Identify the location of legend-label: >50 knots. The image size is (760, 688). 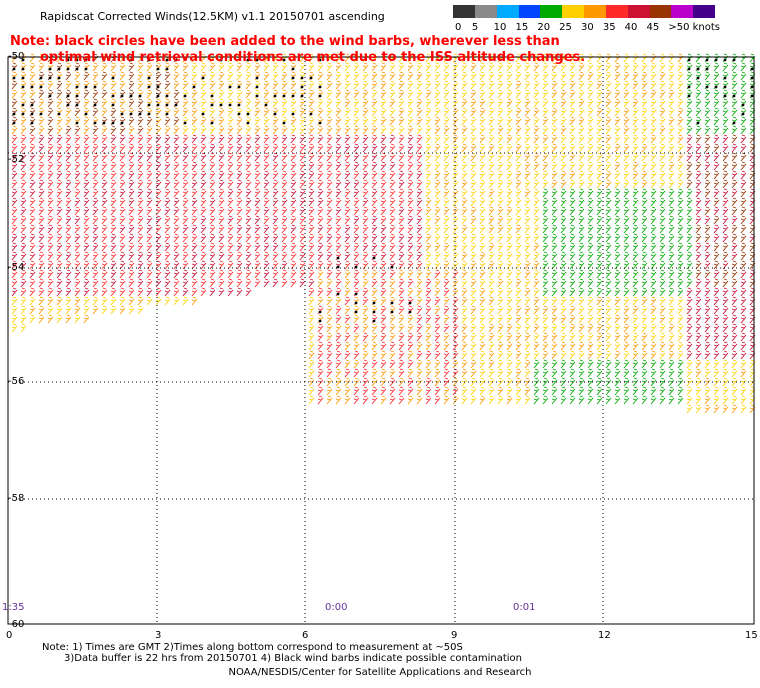
(694, 27).